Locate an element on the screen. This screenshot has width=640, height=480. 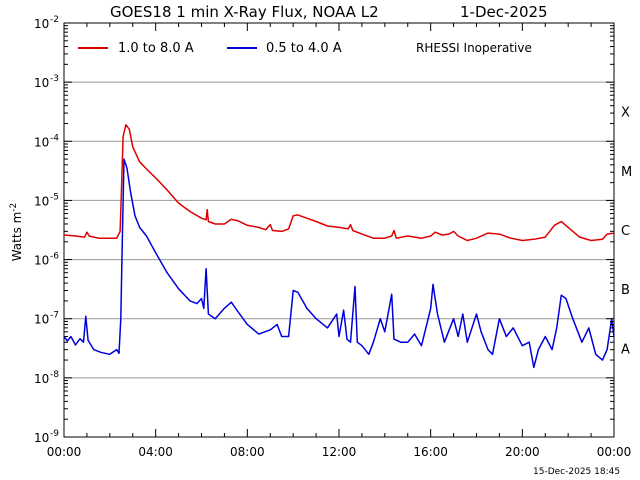
y-tick-exponent: -8 is located at coordinates (54, 375).